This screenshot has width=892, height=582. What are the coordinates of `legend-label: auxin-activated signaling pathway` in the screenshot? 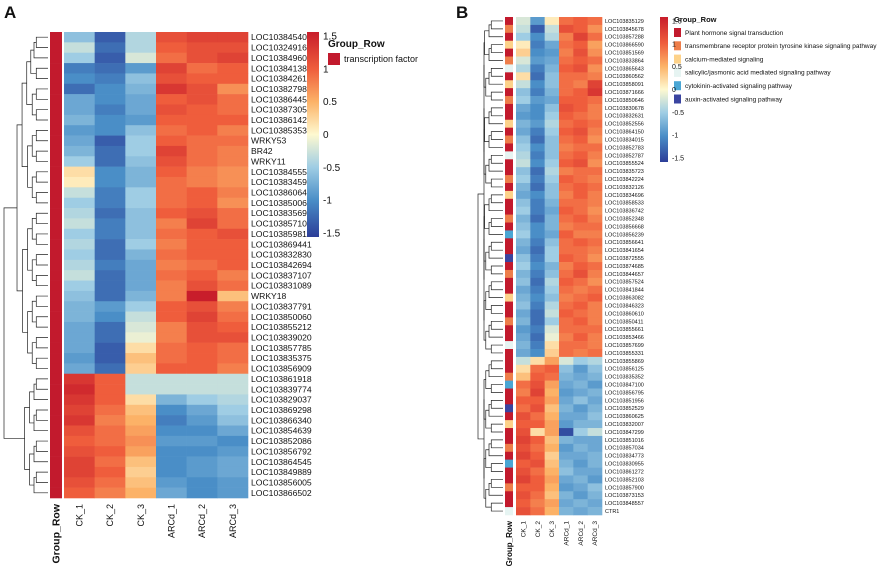 It's located at (734, 99).